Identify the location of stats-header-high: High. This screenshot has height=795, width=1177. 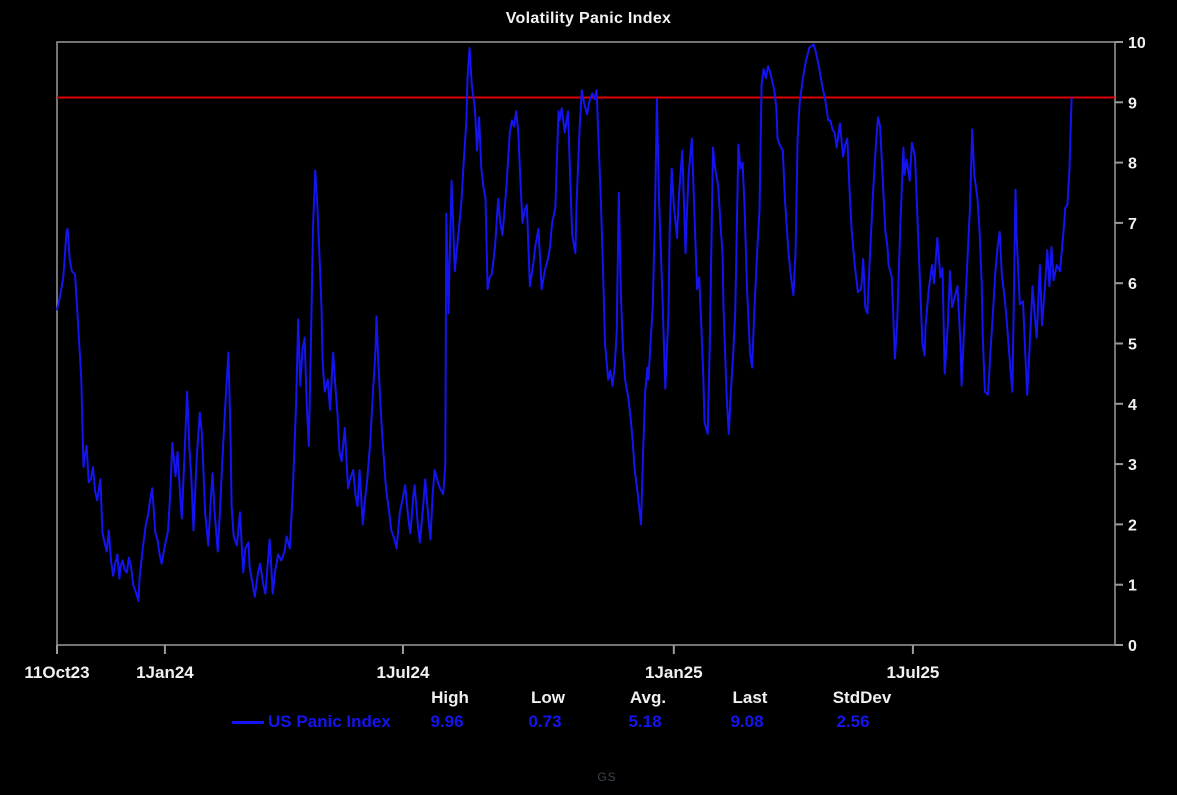
(450, 697).